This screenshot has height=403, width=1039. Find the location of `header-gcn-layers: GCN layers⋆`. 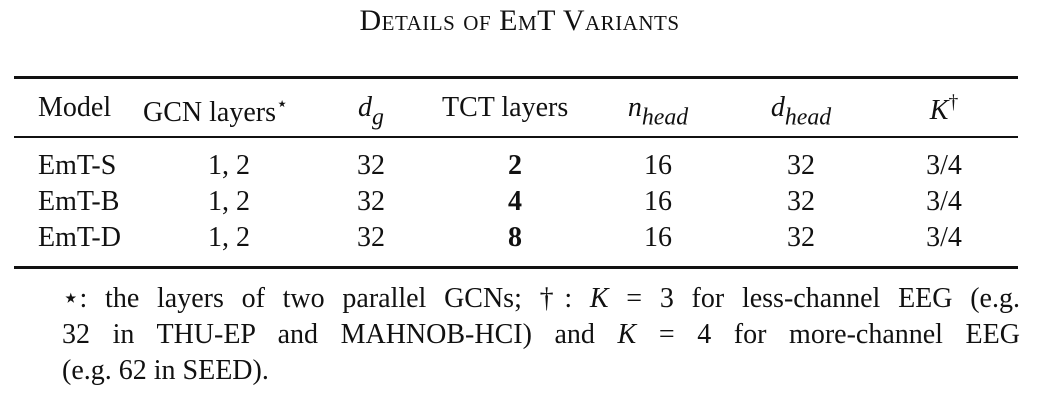

header-gcn-layers: GCN layers⋆ is located at coordinates (216, 111).